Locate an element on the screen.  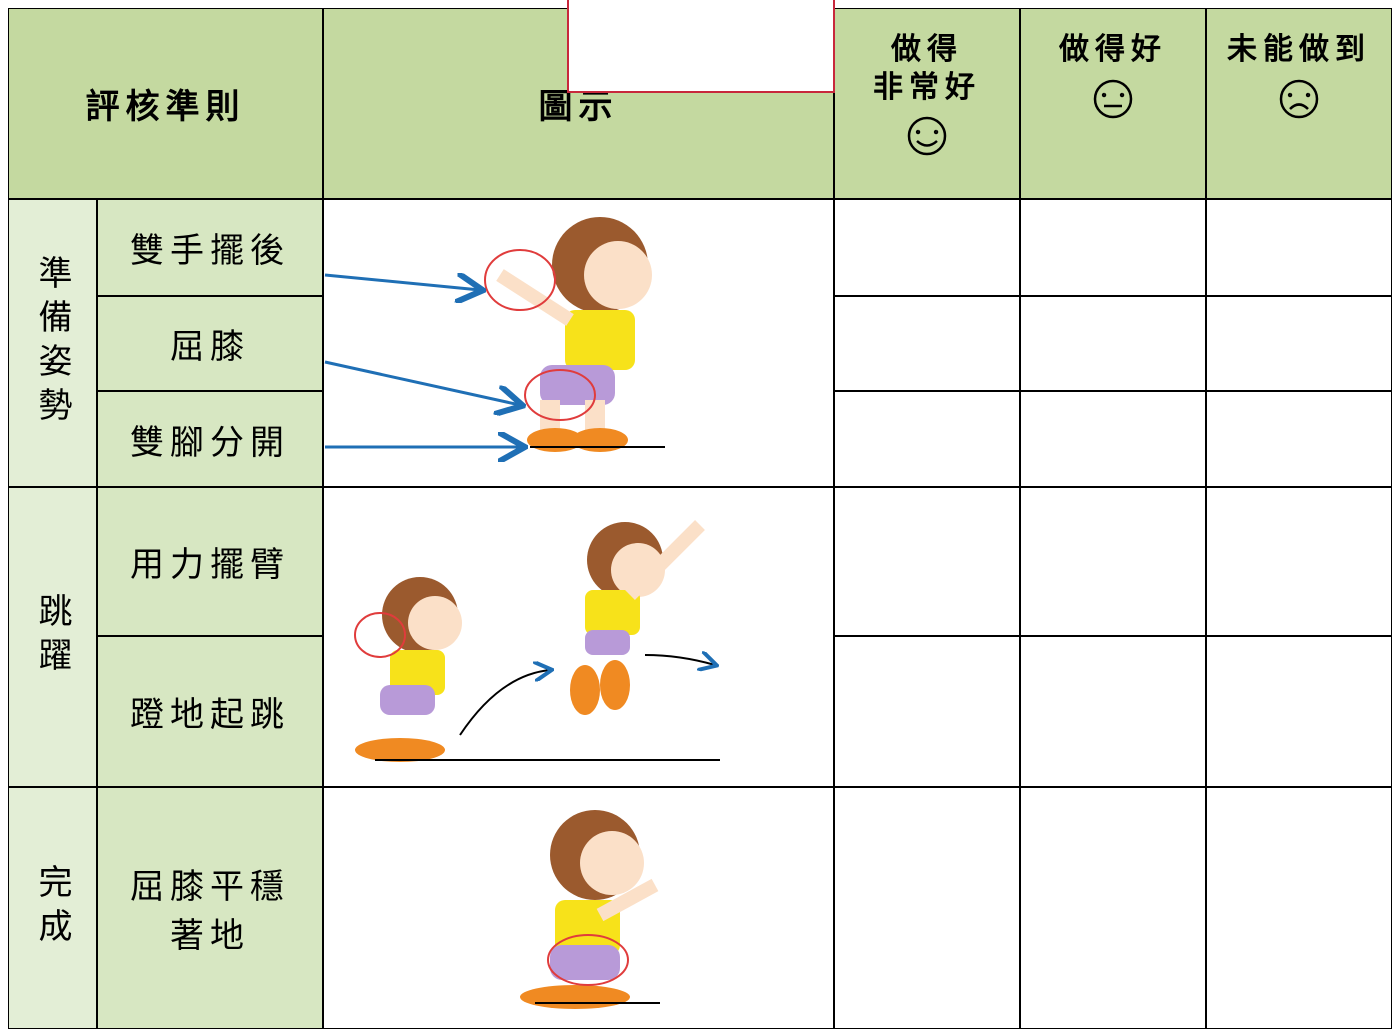
group-label: 跳躍 is located at coordinates (52, 637).